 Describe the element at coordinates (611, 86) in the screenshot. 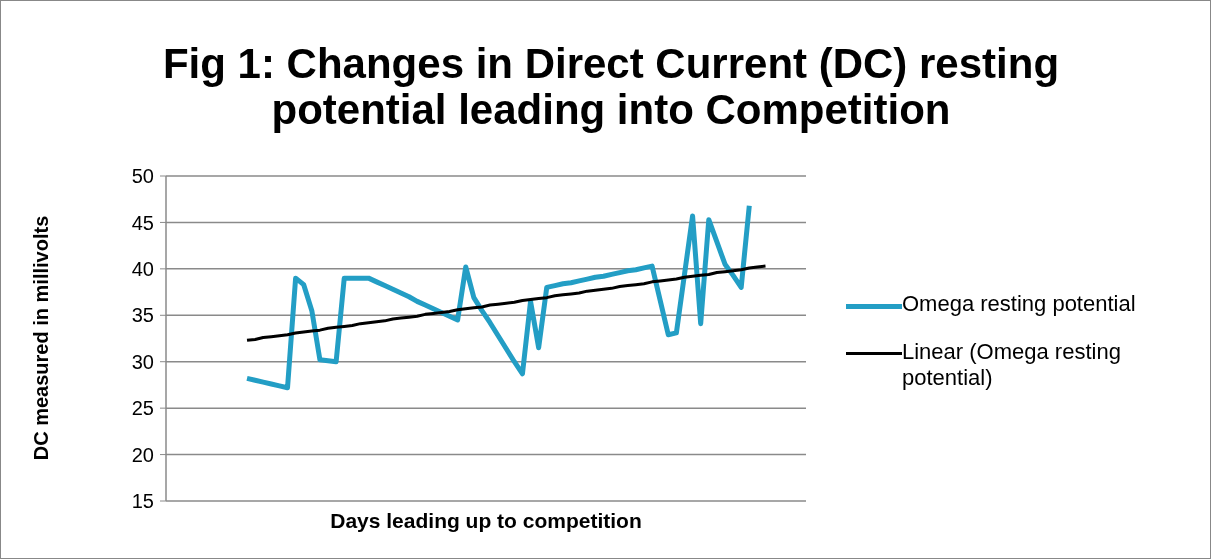

I see `chart-title: Fig 1: Changes in Direct Current (DC) resting potential leading into Competition` at that location.